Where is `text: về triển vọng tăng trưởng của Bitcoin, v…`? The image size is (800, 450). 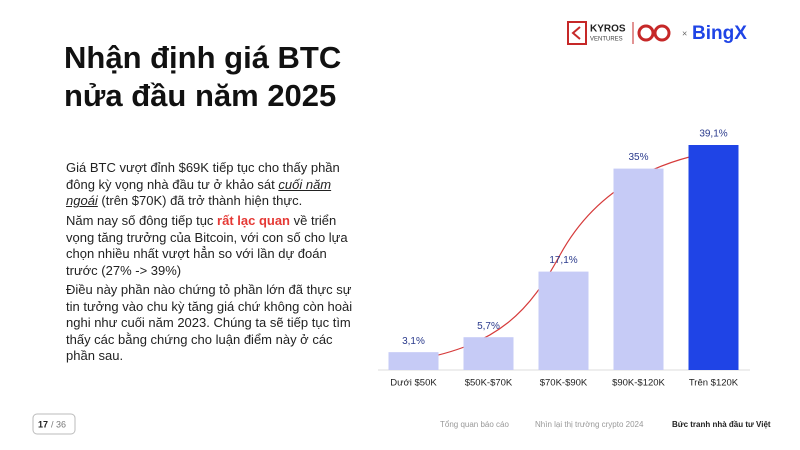 text: về triển vọng tăng trưởng của Bitcoin, v… is located at coordinates (207, 245).